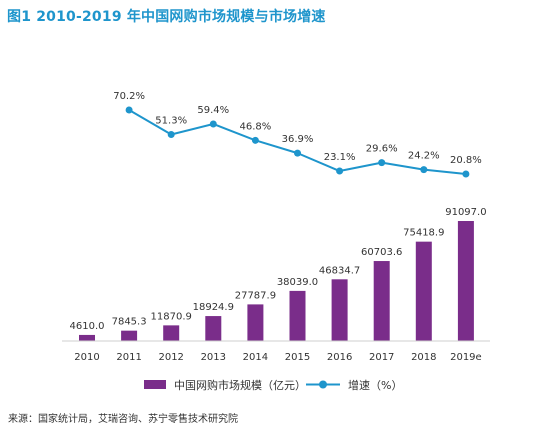 Image resolution: width=550 pixels, height=444 pixels. I want to click on legend-line-label: 增速（%）, so click(375, 385).